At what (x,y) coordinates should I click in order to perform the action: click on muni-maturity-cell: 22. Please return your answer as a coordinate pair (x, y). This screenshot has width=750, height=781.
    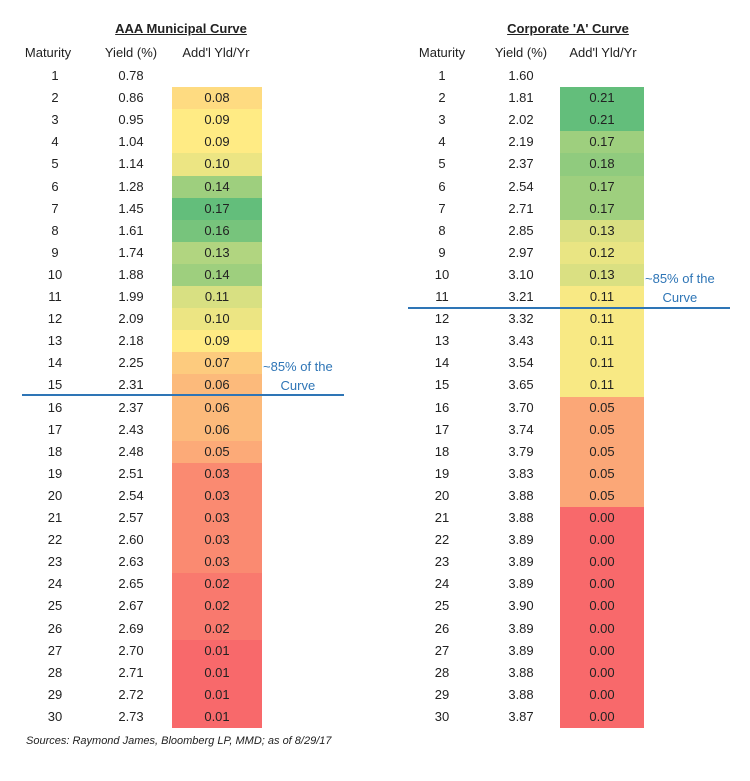
    Looking at the image, I should click on (55, 540).